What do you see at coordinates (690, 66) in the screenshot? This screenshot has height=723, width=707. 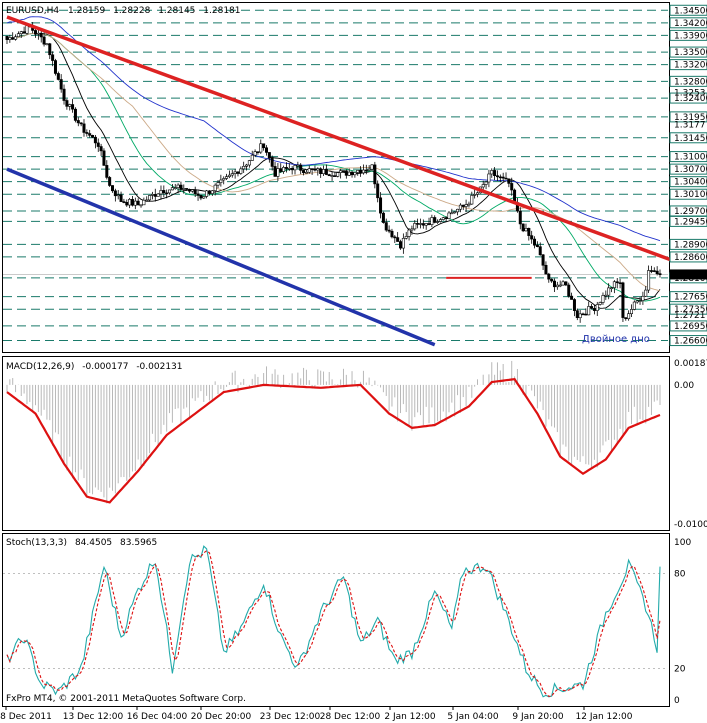 I see `level-label-4: 1.33200` at bounding box center [690, 66].